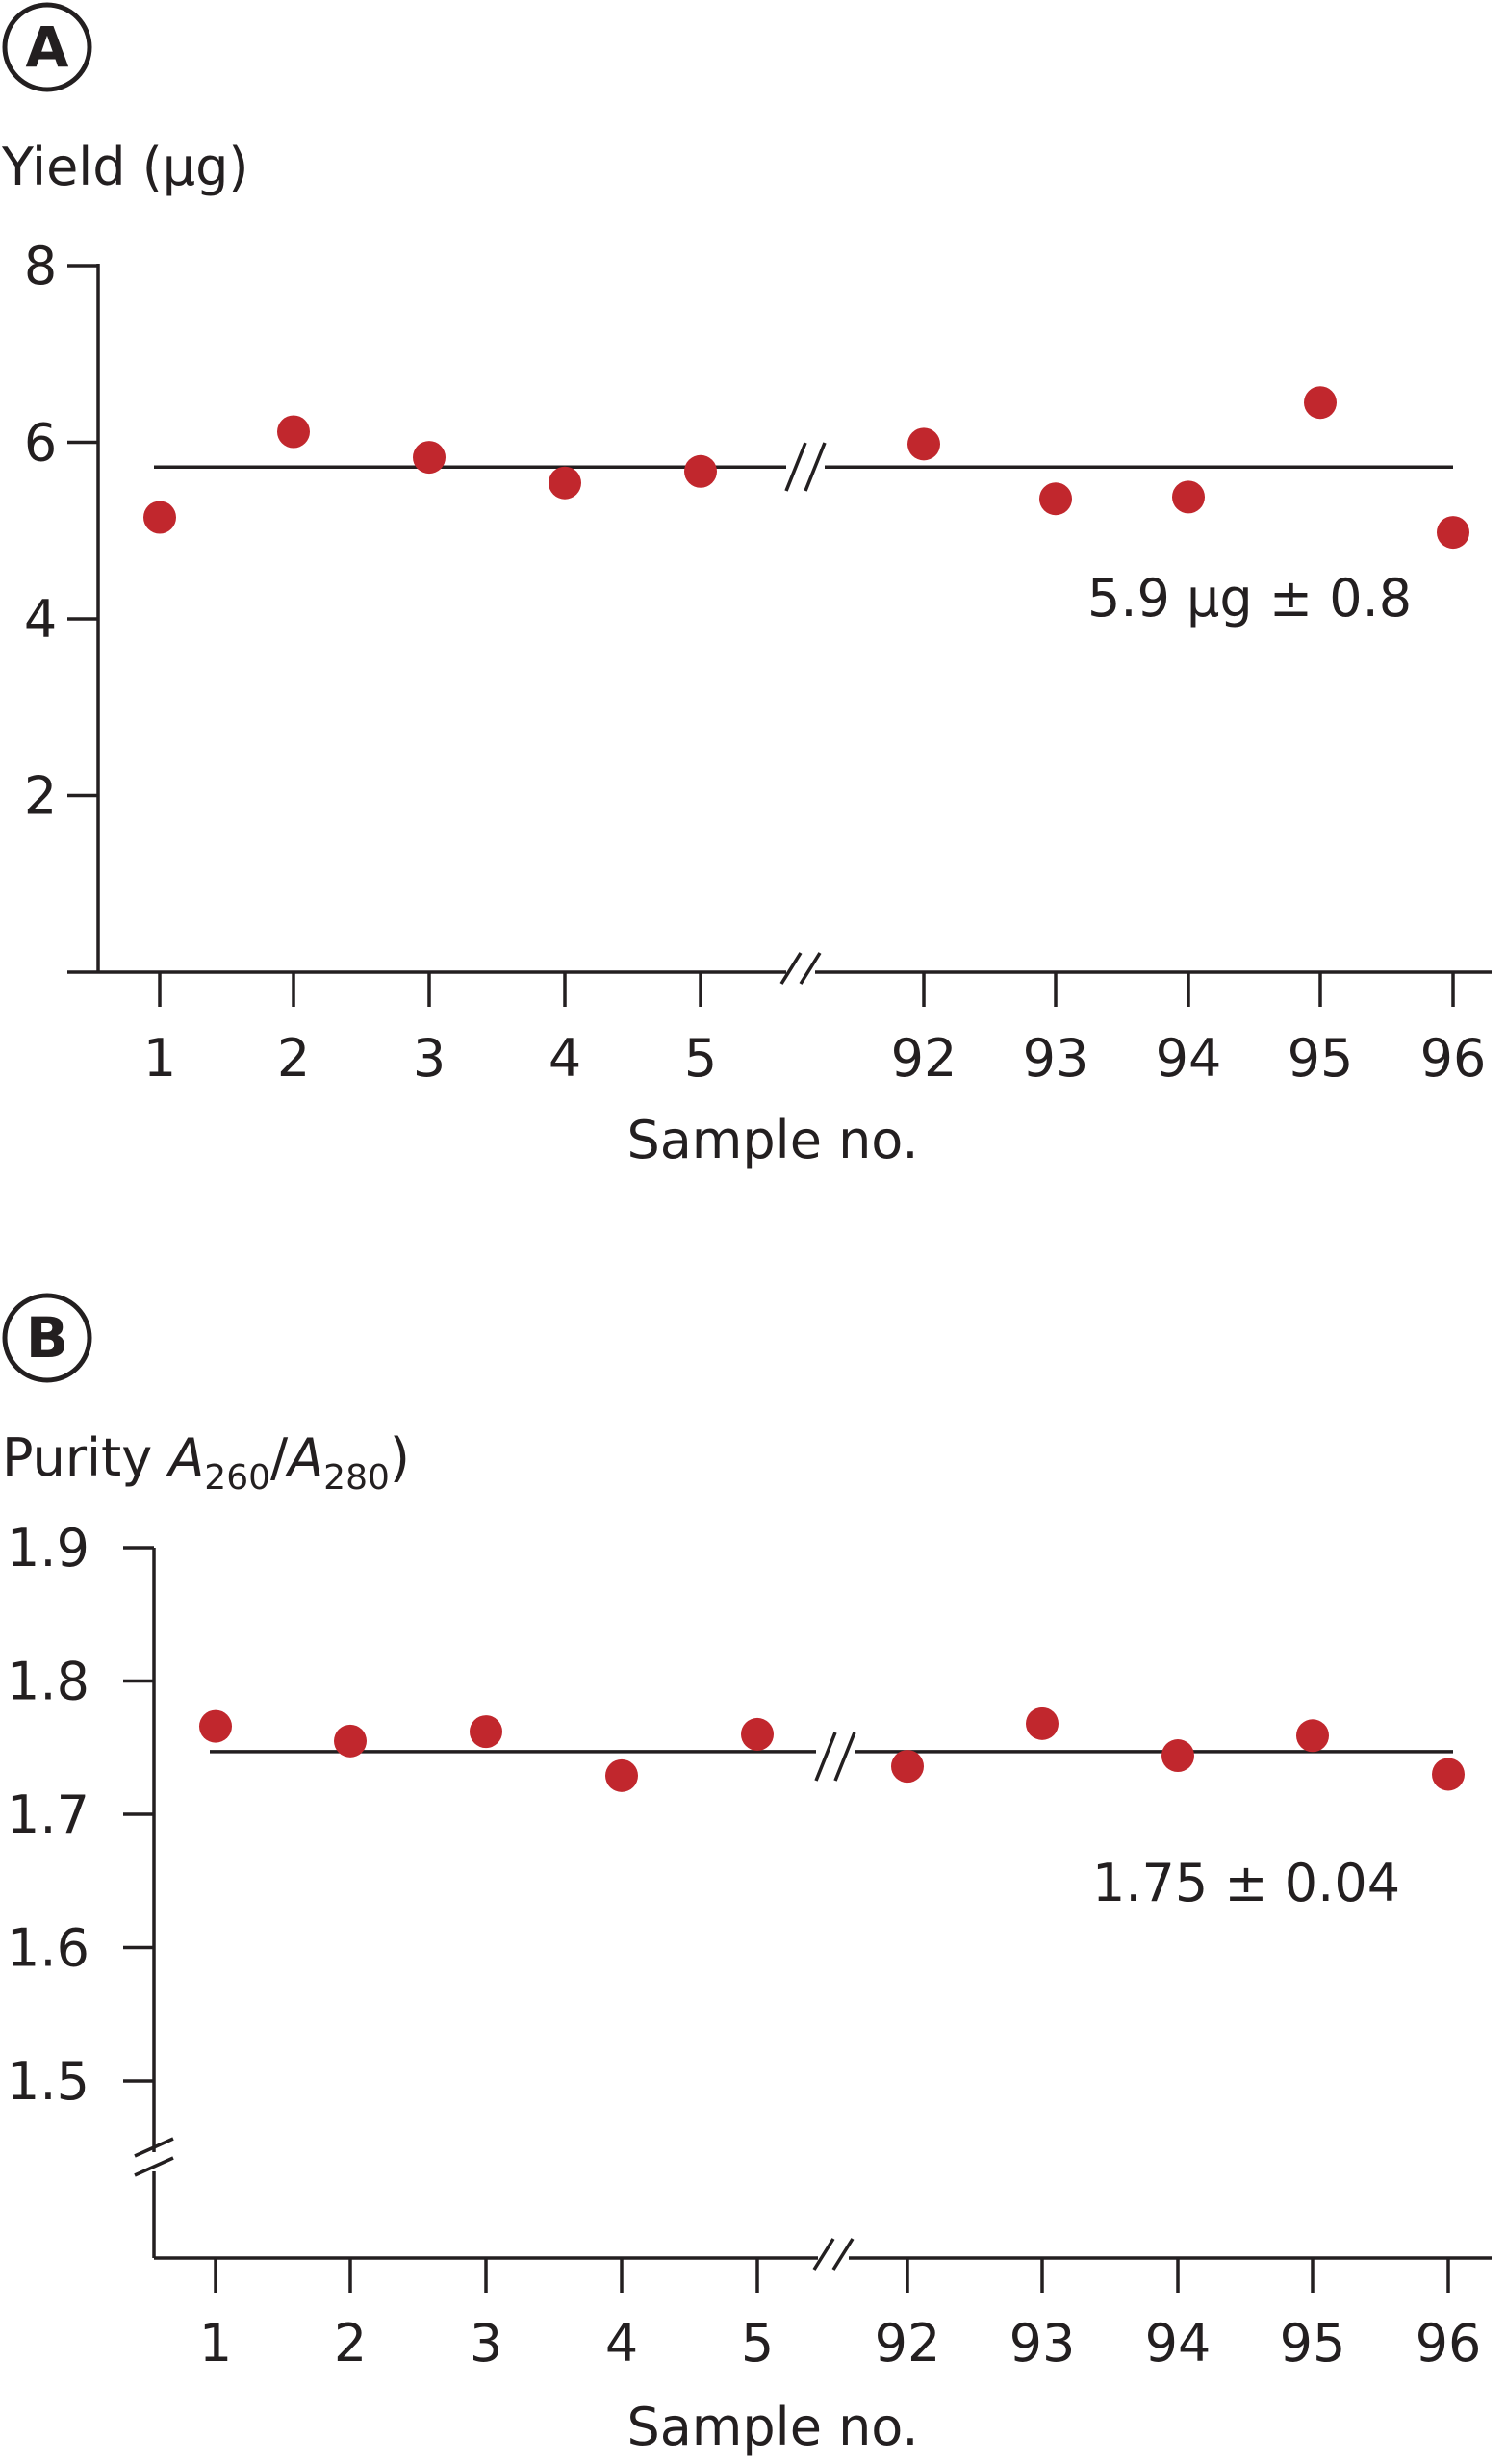 Image resolution: width=1506 pixels, height=2464 pixels. Describe the element at coordinates (565, 1058) in the screenshot. I see `panel-a-x-tick-label: 4` at that location.